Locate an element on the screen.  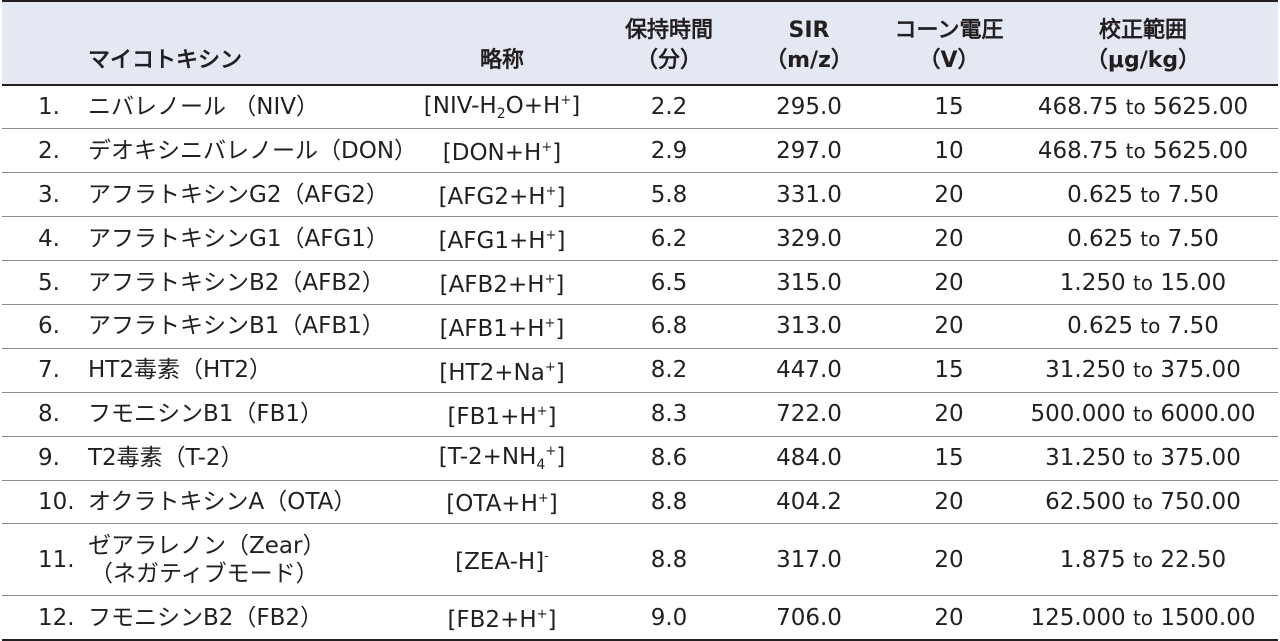
calibration-range: 1.250 to 15.00 is located at coordinates (1143, 282).